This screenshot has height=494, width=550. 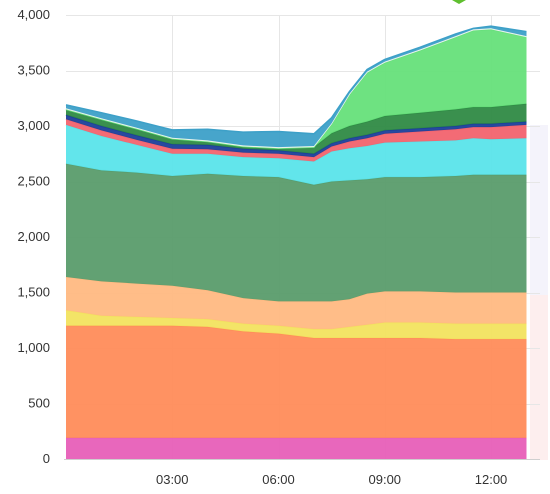 What do you see at coordinates (33, 70) in the screenshot?
I see `y-tick-label: 3,500` at bounding box center [33, 70].